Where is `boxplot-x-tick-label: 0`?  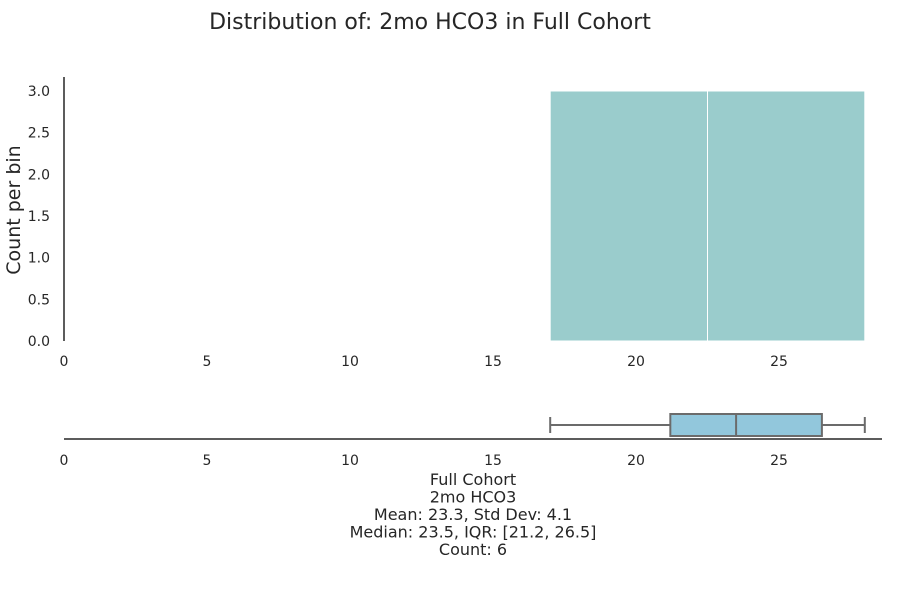 boxplot-x-tick-label: 0 is located at coordinates (64, 461).